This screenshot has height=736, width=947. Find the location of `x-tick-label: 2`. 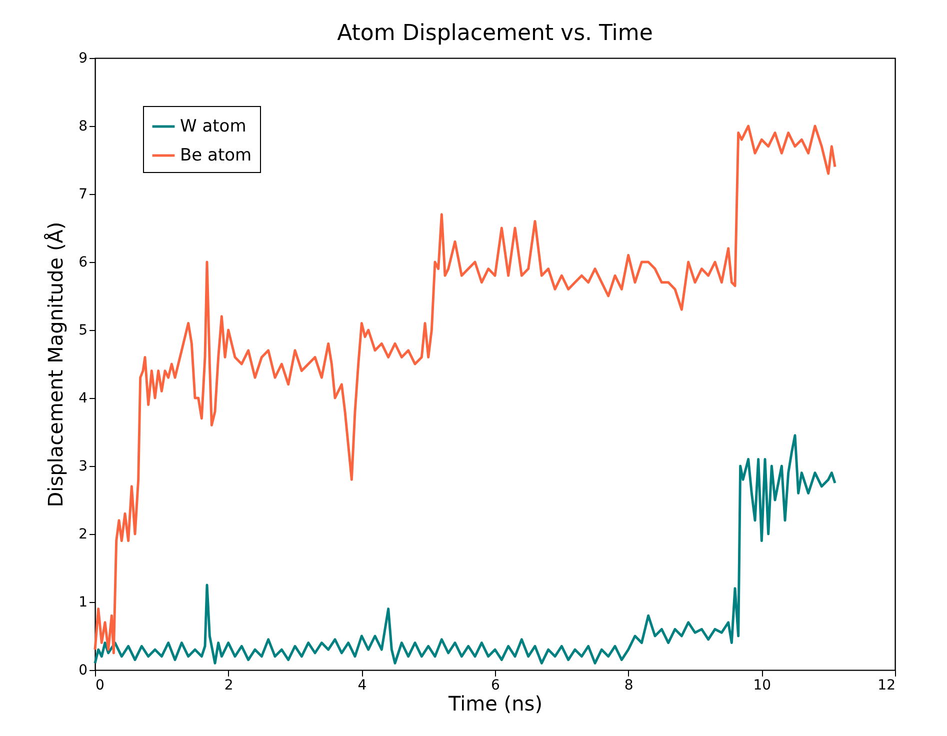

x-tick-label: 2 is located at coordinates (229, 686).